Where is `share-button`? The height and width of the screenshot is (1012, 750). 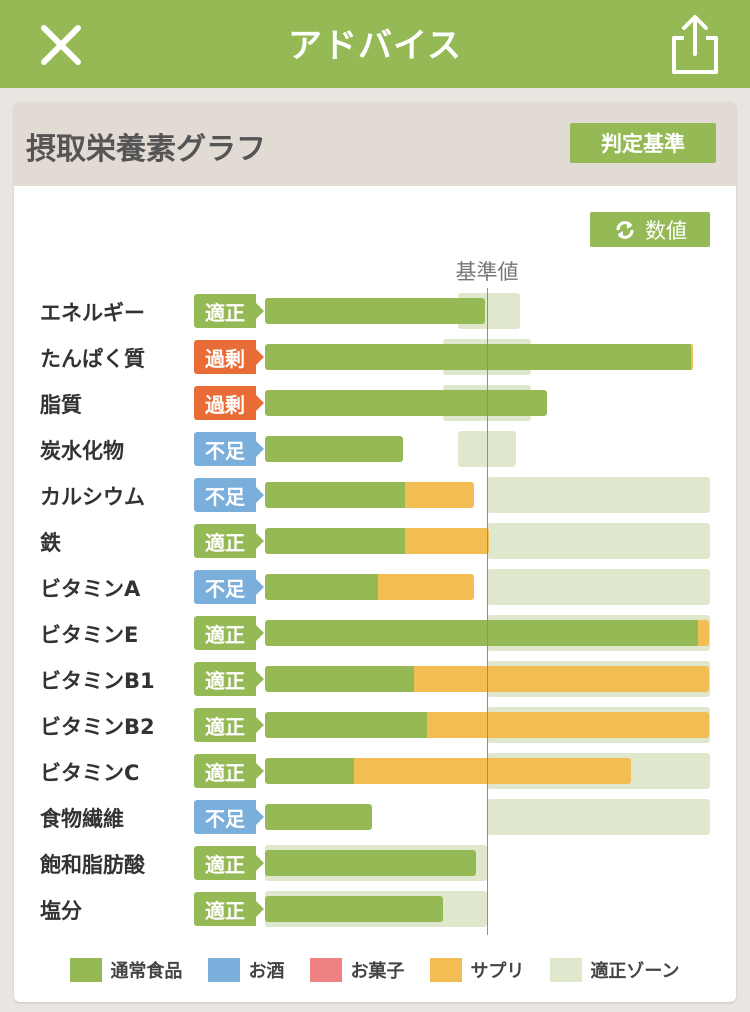
share-button is located at coordinates (694, 44).